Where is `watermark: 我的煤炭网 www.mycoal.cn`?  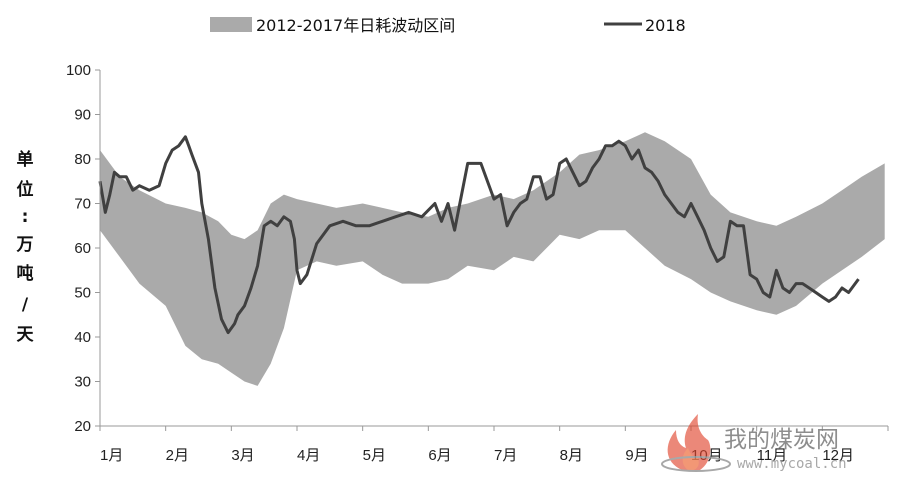
watermark: 我的煤炭网 www.mycoal.cn is located at coordinates (754, 443).